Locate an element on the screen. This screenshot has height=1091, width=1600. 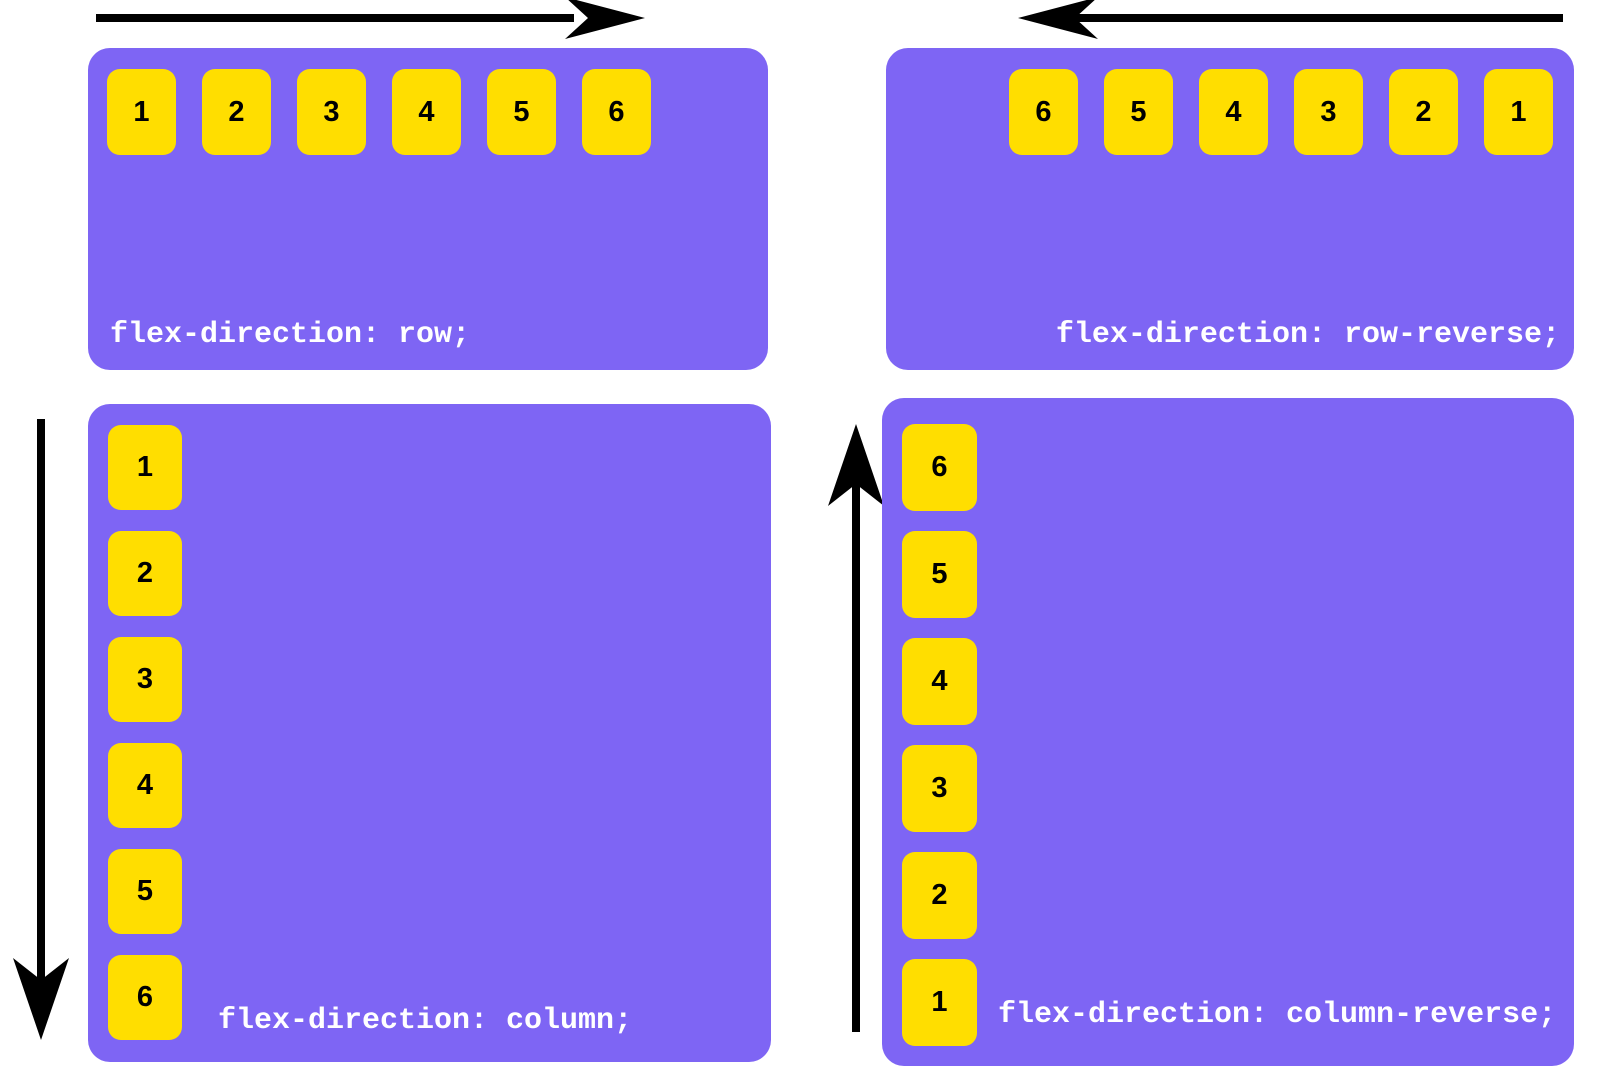
panel-column-reverse-label: flex-direction: column-reverse; is located at coordinates (1277, 1015).